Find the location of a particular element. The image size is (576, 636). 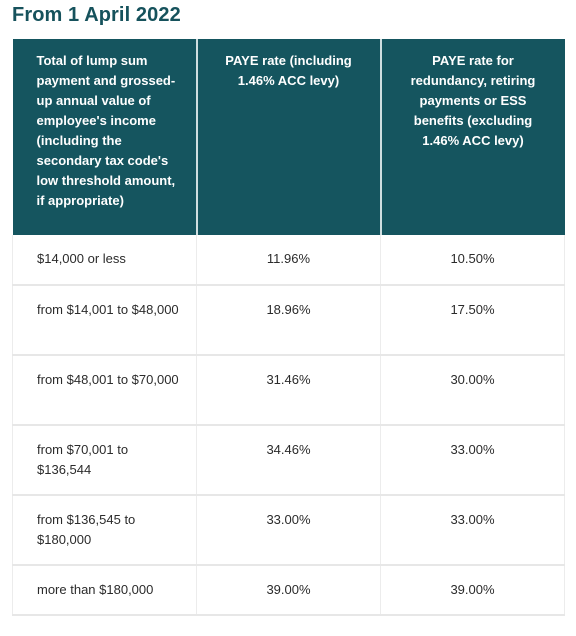

cell-threshold: from $14,001 to $48,000 is located at coordinates (104, 320).